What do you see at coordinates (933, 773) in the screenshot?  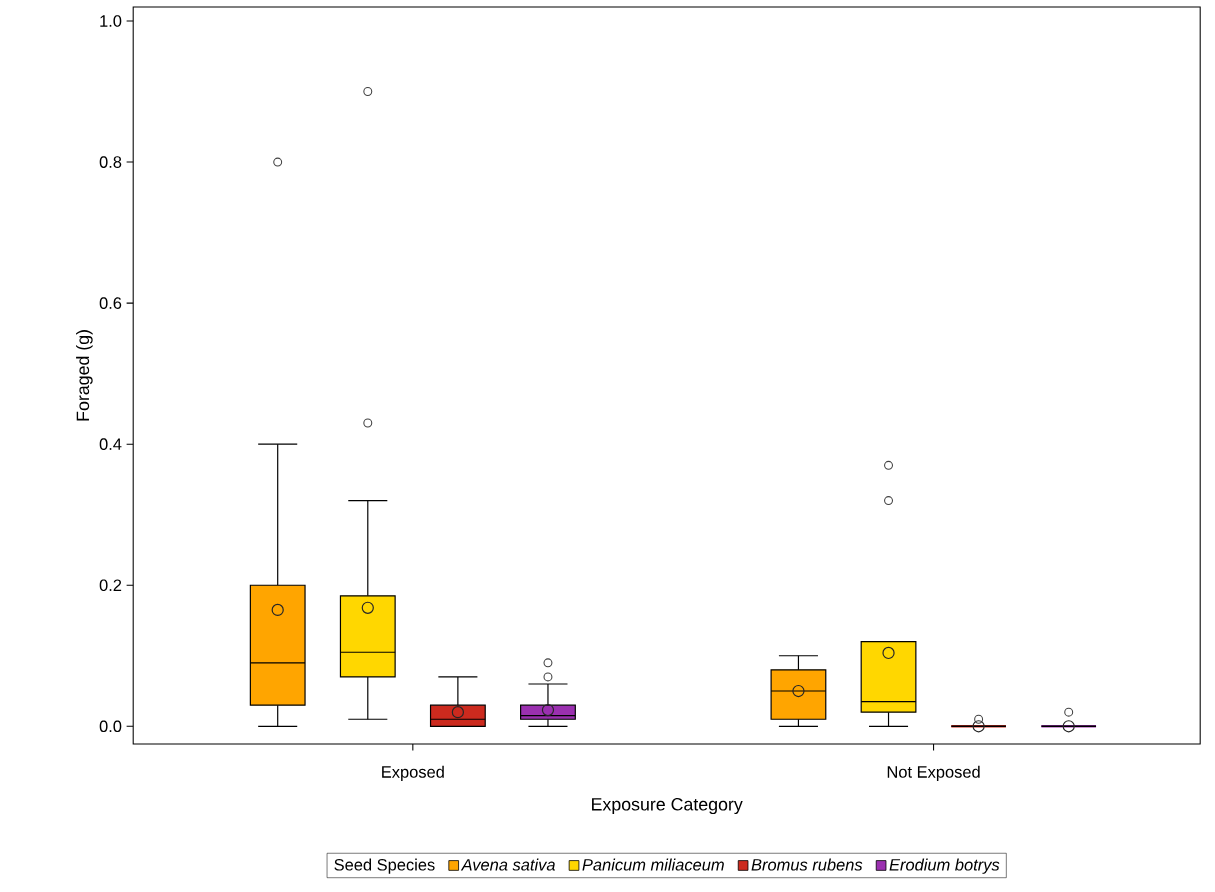 I see `x-tick-label: Not Exposed` at bounding box center [933, 773].